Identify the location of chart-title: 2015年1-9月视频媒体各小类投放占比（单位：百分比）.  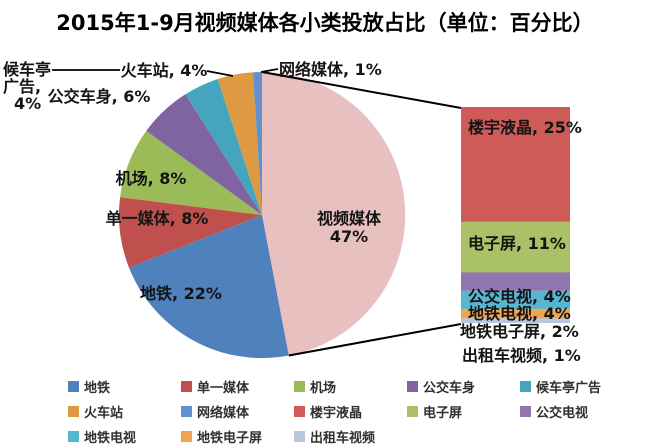
(325, 23).